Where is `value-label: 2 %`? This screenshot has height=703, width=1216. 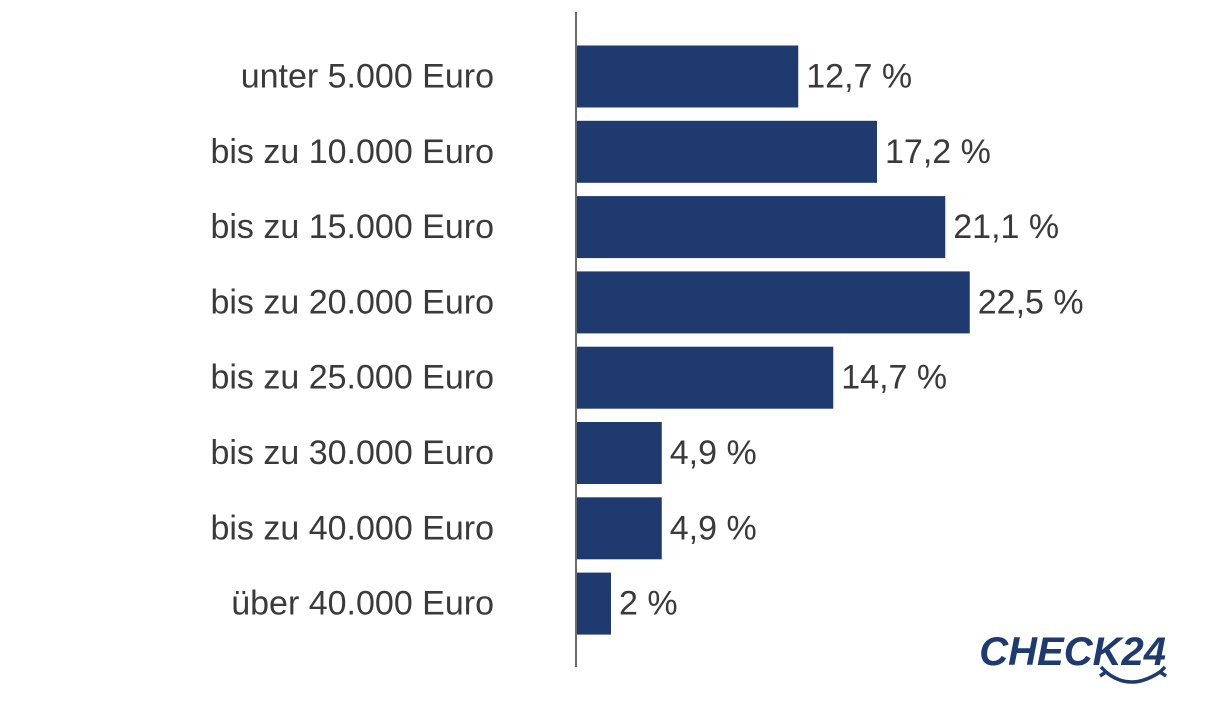
value-label: 2 % is located at coordinates (648, 604).